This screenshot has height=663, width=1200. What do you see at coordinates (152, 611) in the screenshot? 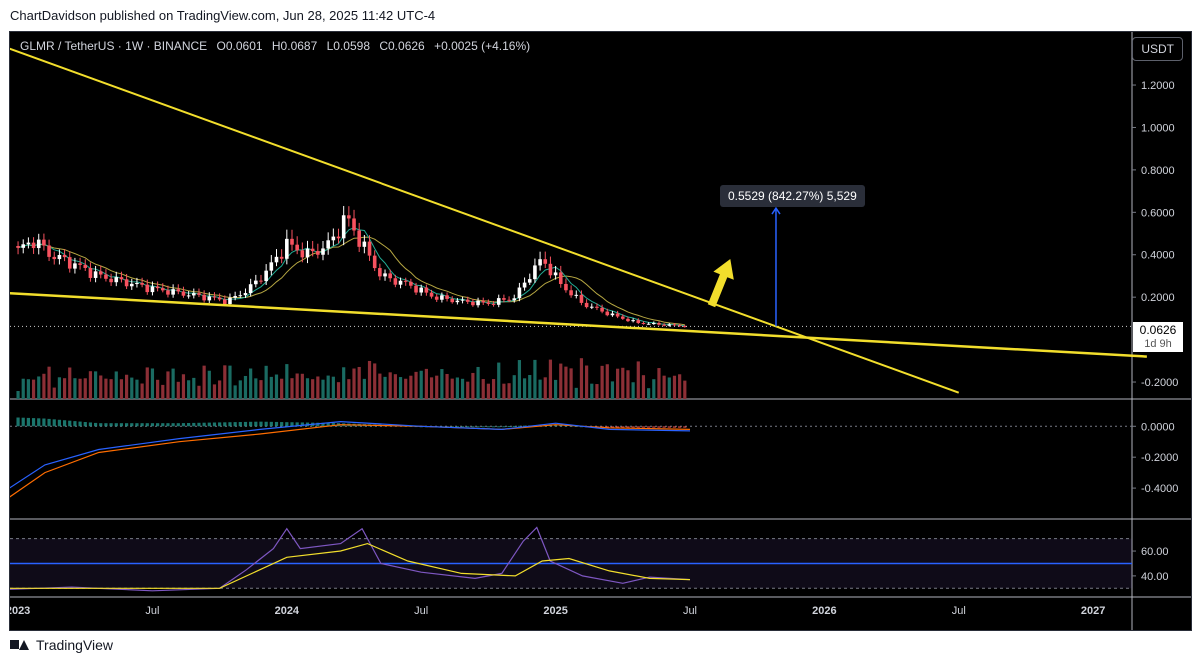
I see `time-axis-tick-label: Jul` at bounding box center [152, 611].